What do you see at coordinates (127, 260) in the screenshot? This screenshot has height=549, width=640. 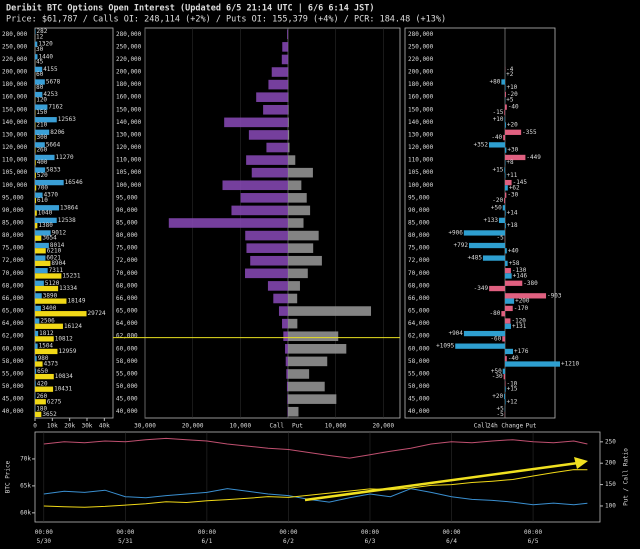 I see `y-tick-label: 72,000` at bounding box center [127, 260].